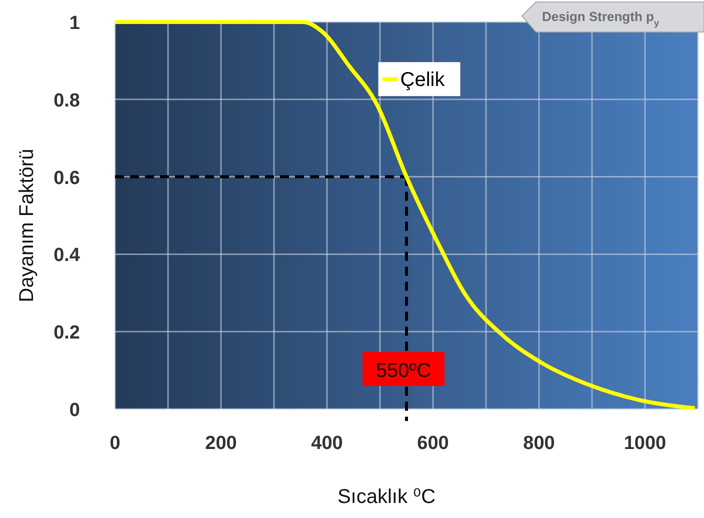 Image resolution: width=704 pixels, height=518 pixels. I want to click on annotation: Design Strength p$_{y}$, so click(601, 18).